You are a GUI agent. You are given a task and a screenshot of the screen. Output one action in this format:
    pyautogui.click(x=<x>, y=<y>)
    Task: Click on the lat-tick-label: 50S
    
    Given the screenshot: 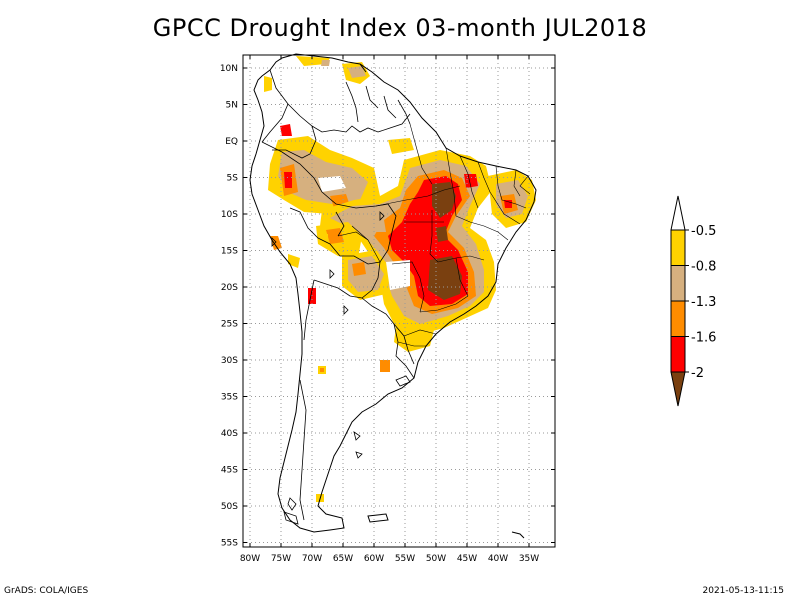 What is the action you would take?
    pyautogui.click(x=229, y=507)
    